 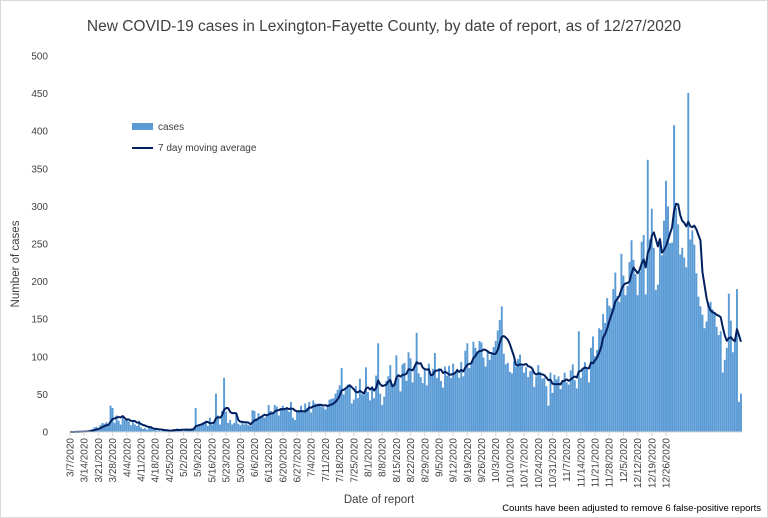 I want to click on x-tick-label: 8/29/2020, so click(x=425, y=460).